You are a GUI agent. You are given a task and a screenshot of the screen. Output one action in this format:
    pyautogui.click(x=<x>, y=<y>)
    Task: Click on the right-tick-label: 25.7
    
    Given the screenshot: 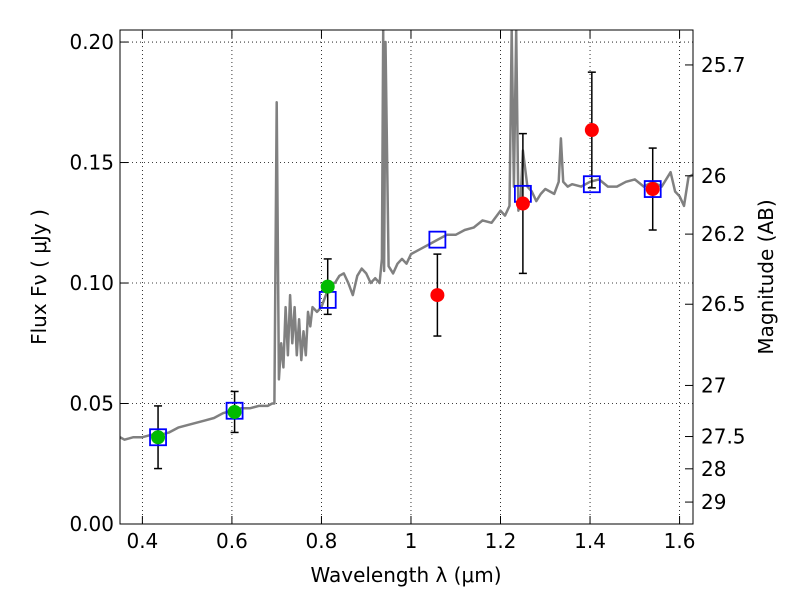 What is the action you would take?
    pyautogui.click(x=723, y=65)
    